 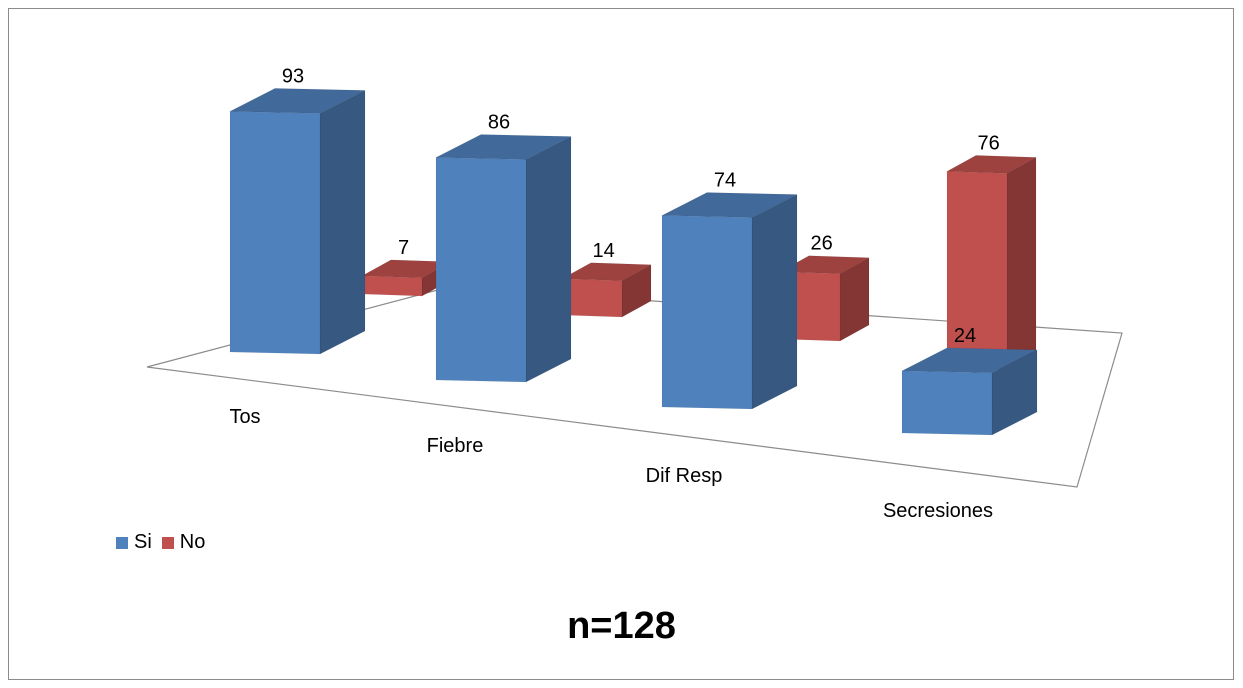 I want to click on bar-si-fiebre-side, so click(x=548, y=259).